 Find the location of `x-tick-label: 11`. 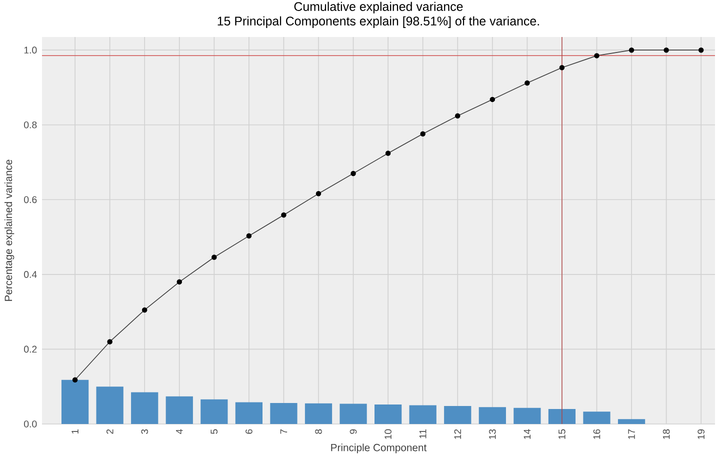

x-tick-label: 11 is located at coordinates (423, 433).